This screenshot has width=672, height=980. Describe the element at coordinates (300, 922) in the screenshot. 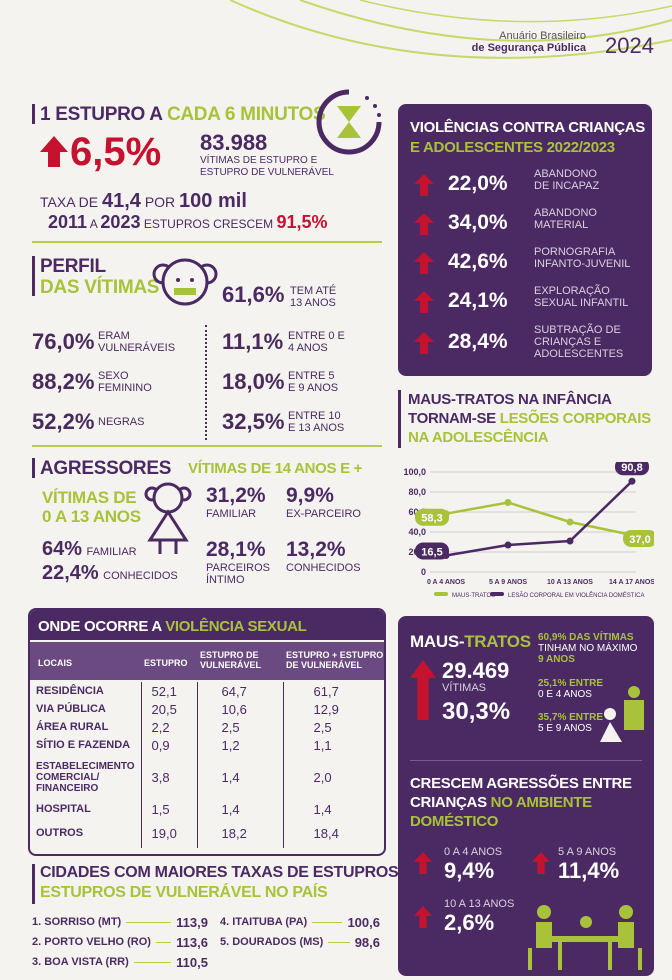

I see `cidade-item: 4. ITAITUBA (PA) 100,6` at that location.